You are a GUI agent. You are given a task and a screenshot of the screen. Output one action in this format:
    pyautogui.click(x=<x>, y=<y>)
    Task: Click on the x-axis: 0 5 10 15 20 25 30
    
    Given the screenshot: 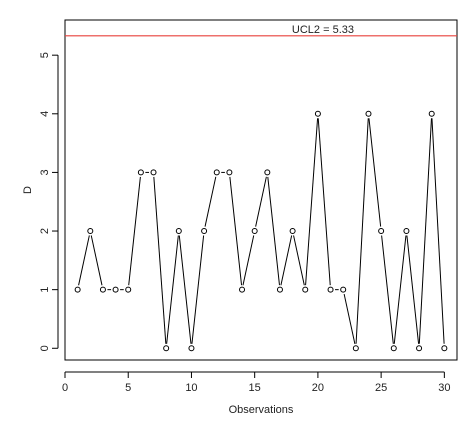 What is the action you would take?
    pyautogui.click(x=256, y=382)
    